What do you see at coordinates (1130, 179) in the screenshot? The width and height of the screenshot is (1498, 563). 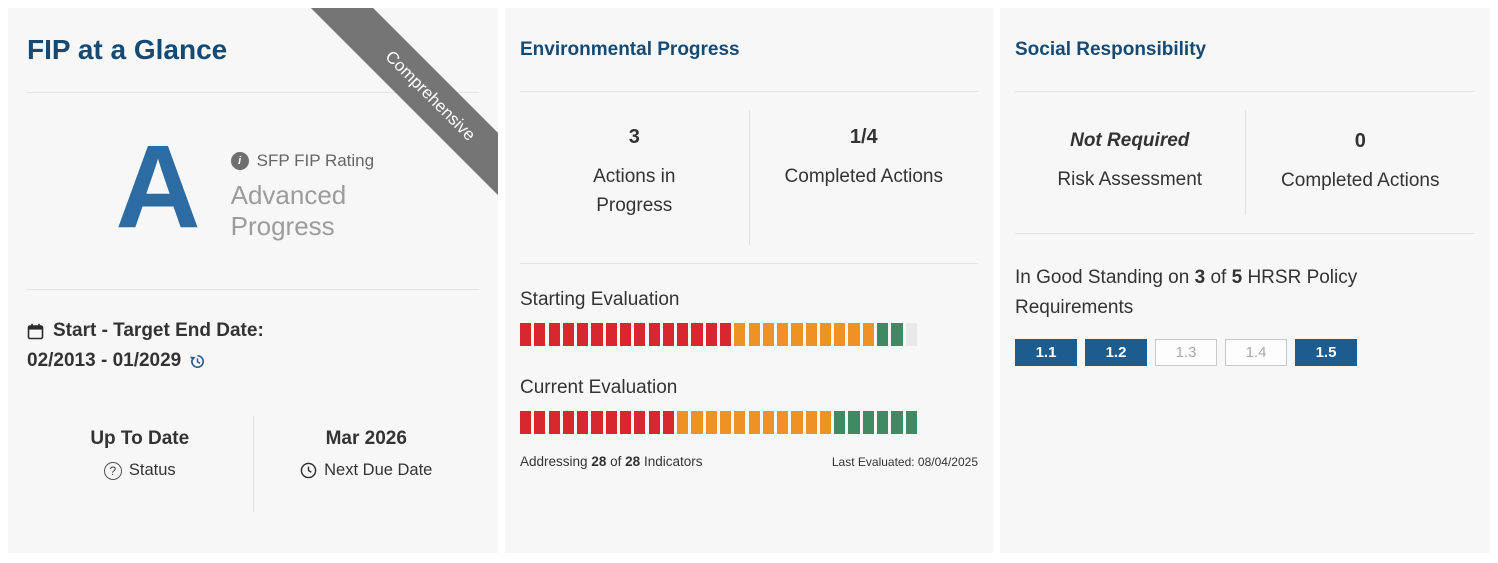 I see `risk-assessment-label: Risk Assessment` at bounding box center [1130, 179].